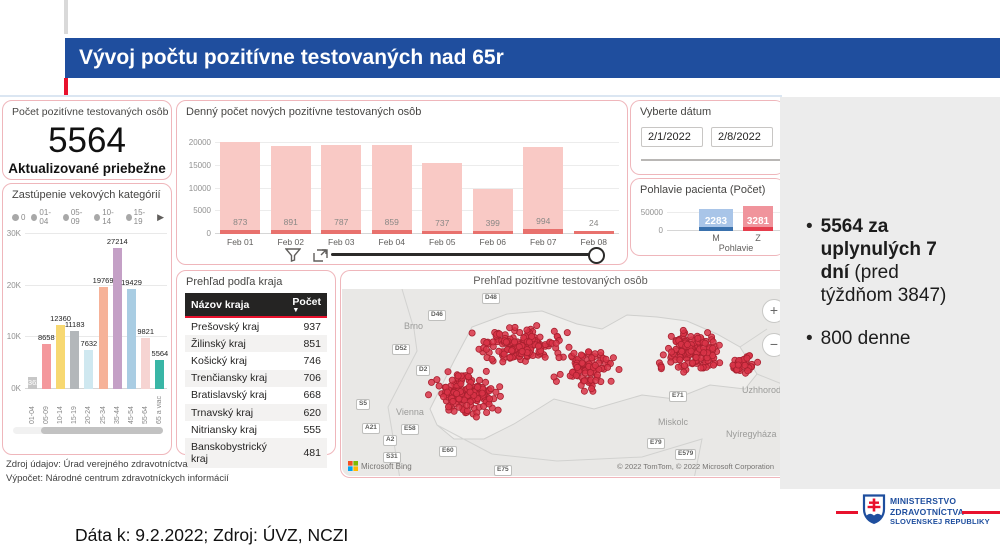  What do you see at coordinates (256, 378) in the screenshot?
I see `region-table-row: Trenčiansky kraj 706` at bounding box center [256, 378].